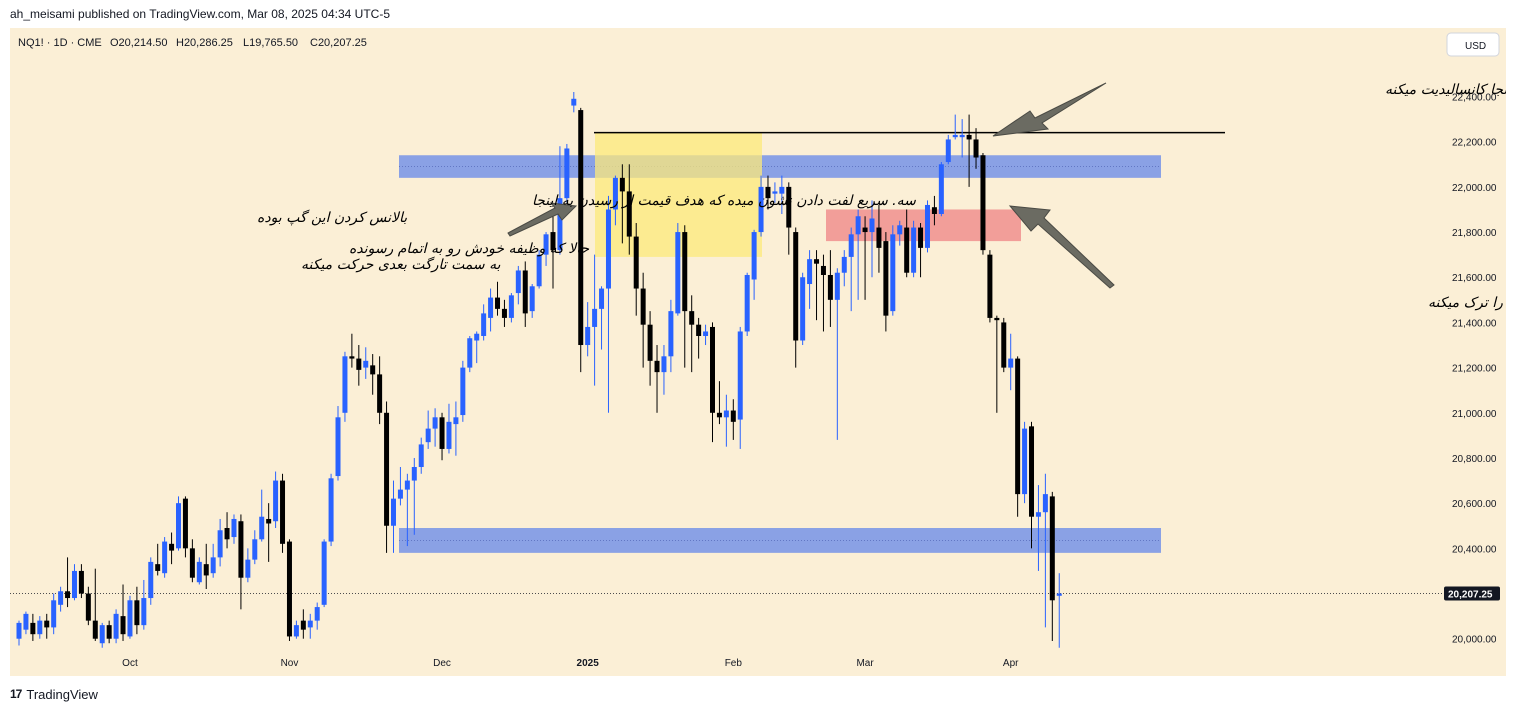 This screenshot has width=1515, height=711. I want to click on price-axis-background, so click(1476, 352).